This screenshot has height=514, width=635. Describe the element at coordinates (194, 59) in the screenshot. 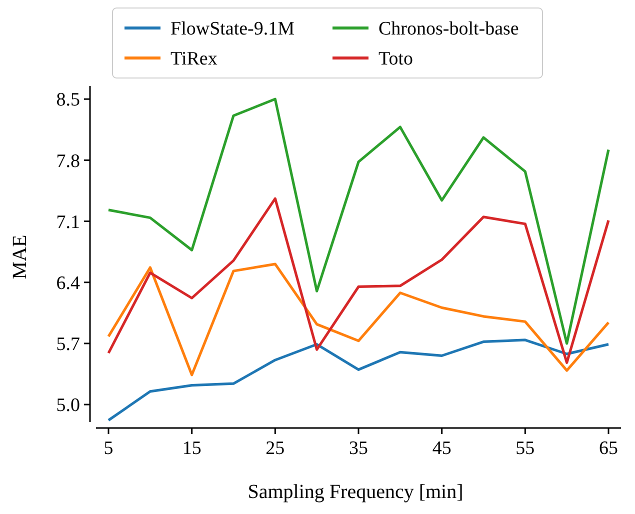

I see `legend-label: TiRex` at that location.